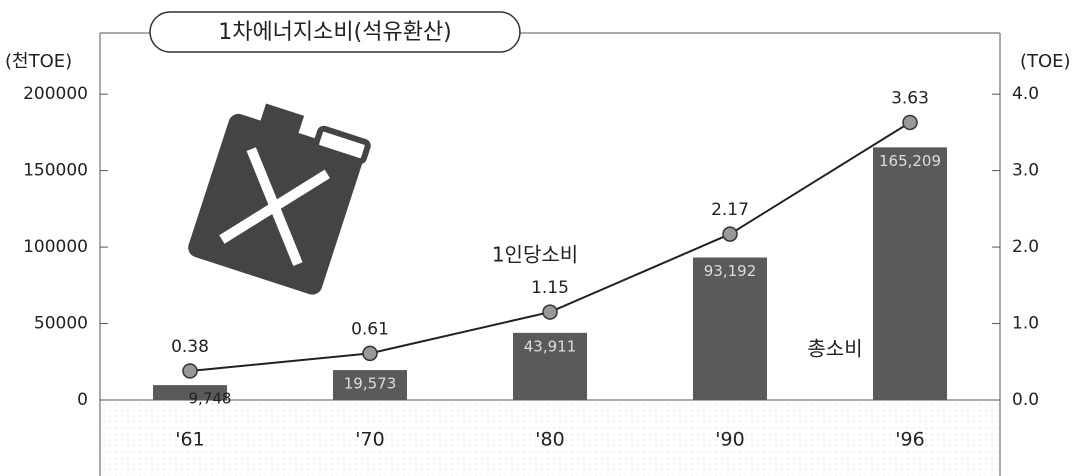 The height and width of the screenshot is (476, 1087). I want to click on bar-value-label: 19,573, so click(370, 384).